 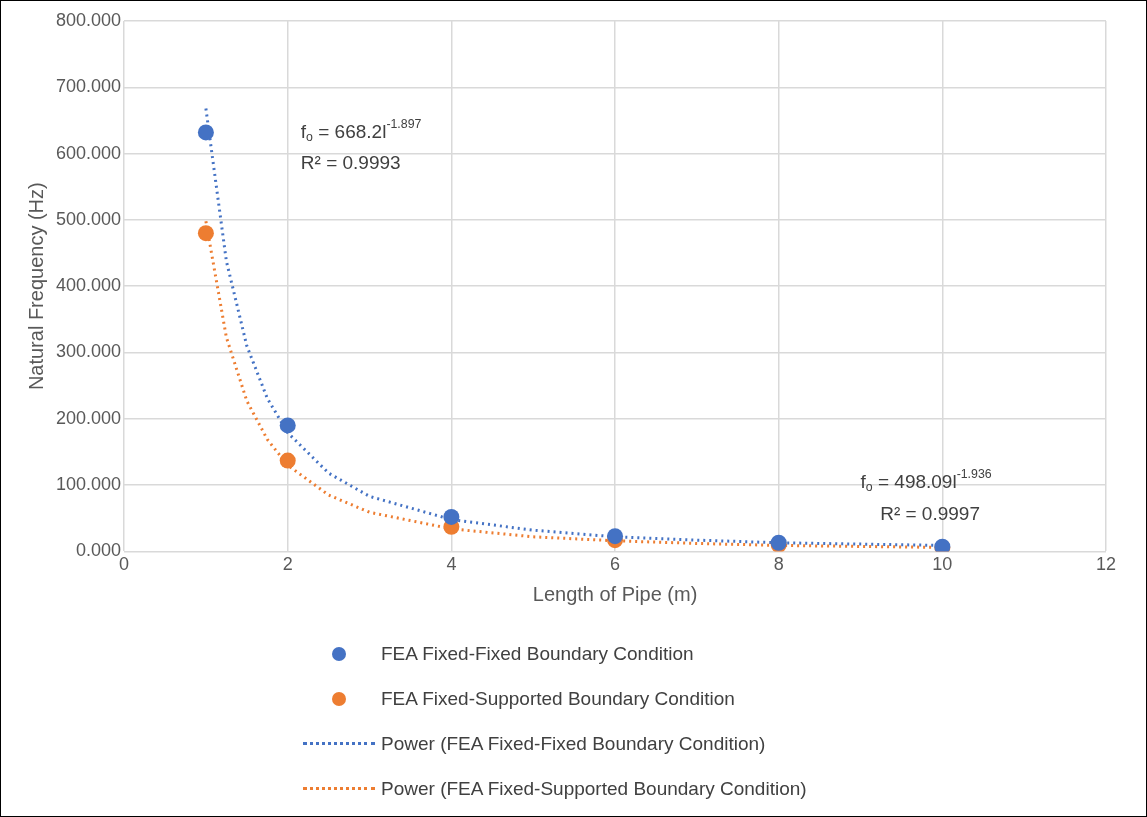 I want to click on annotation: R² = 0.9997, so click(x=930, y=513).